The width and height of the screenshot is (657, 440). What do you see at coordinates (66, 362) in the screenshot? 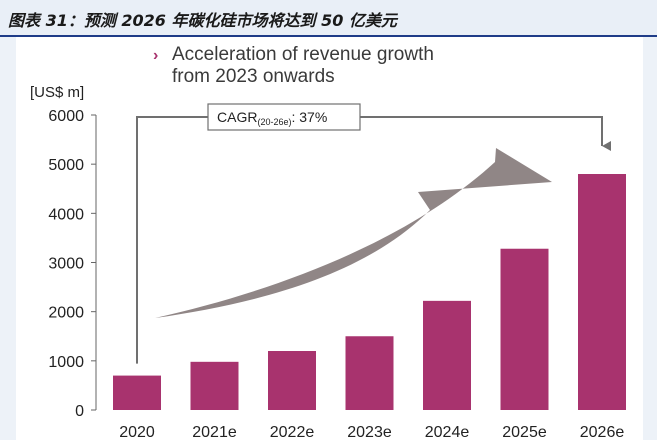
I see `y-tick-label: 1000` at bounding box center [66, 362].